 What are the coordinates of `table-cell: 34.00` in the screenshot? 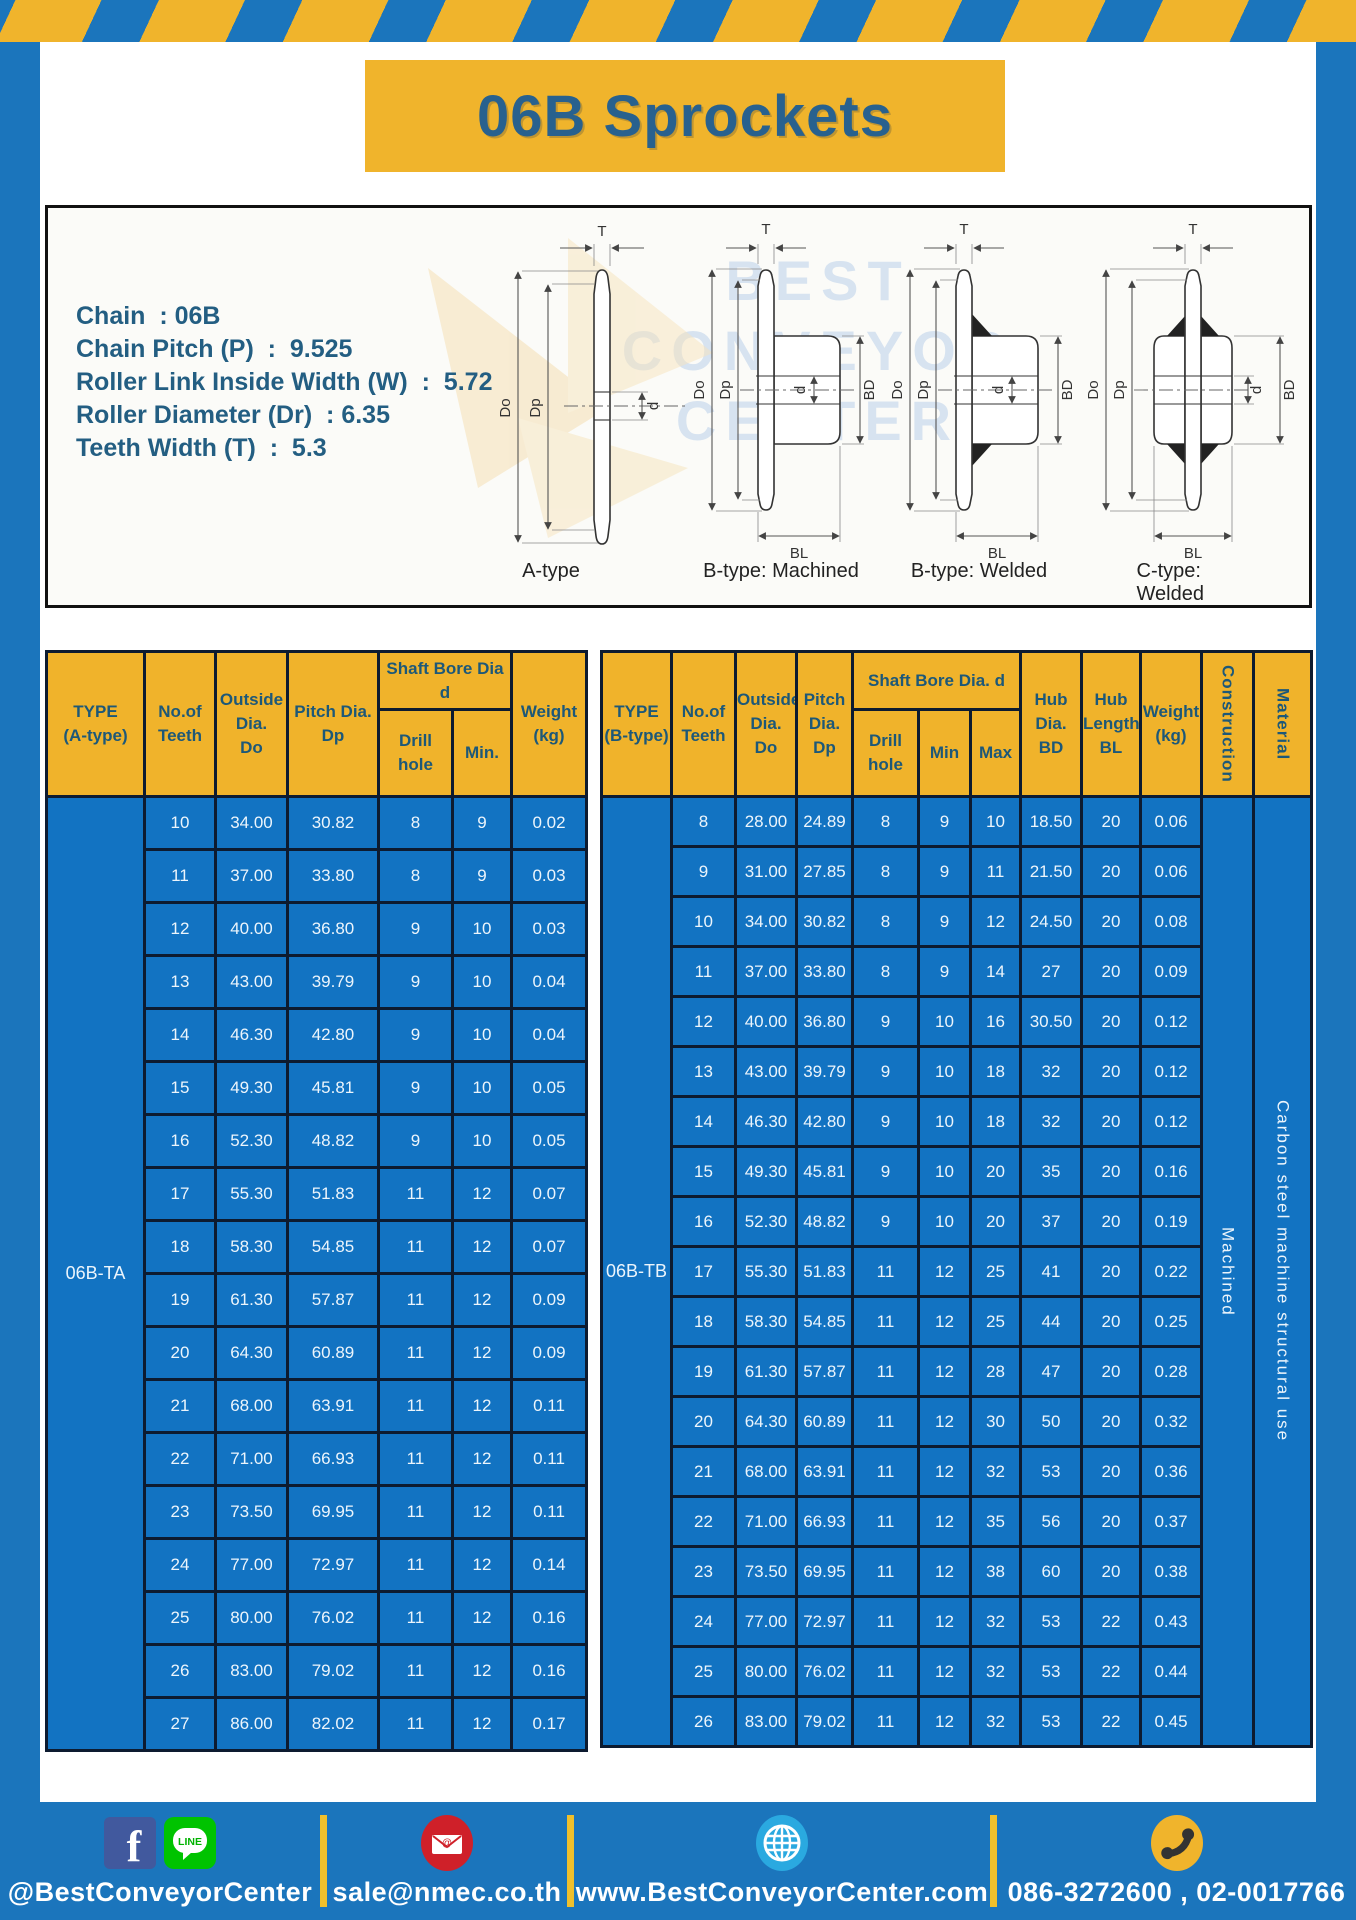 It's located at (251, 823).